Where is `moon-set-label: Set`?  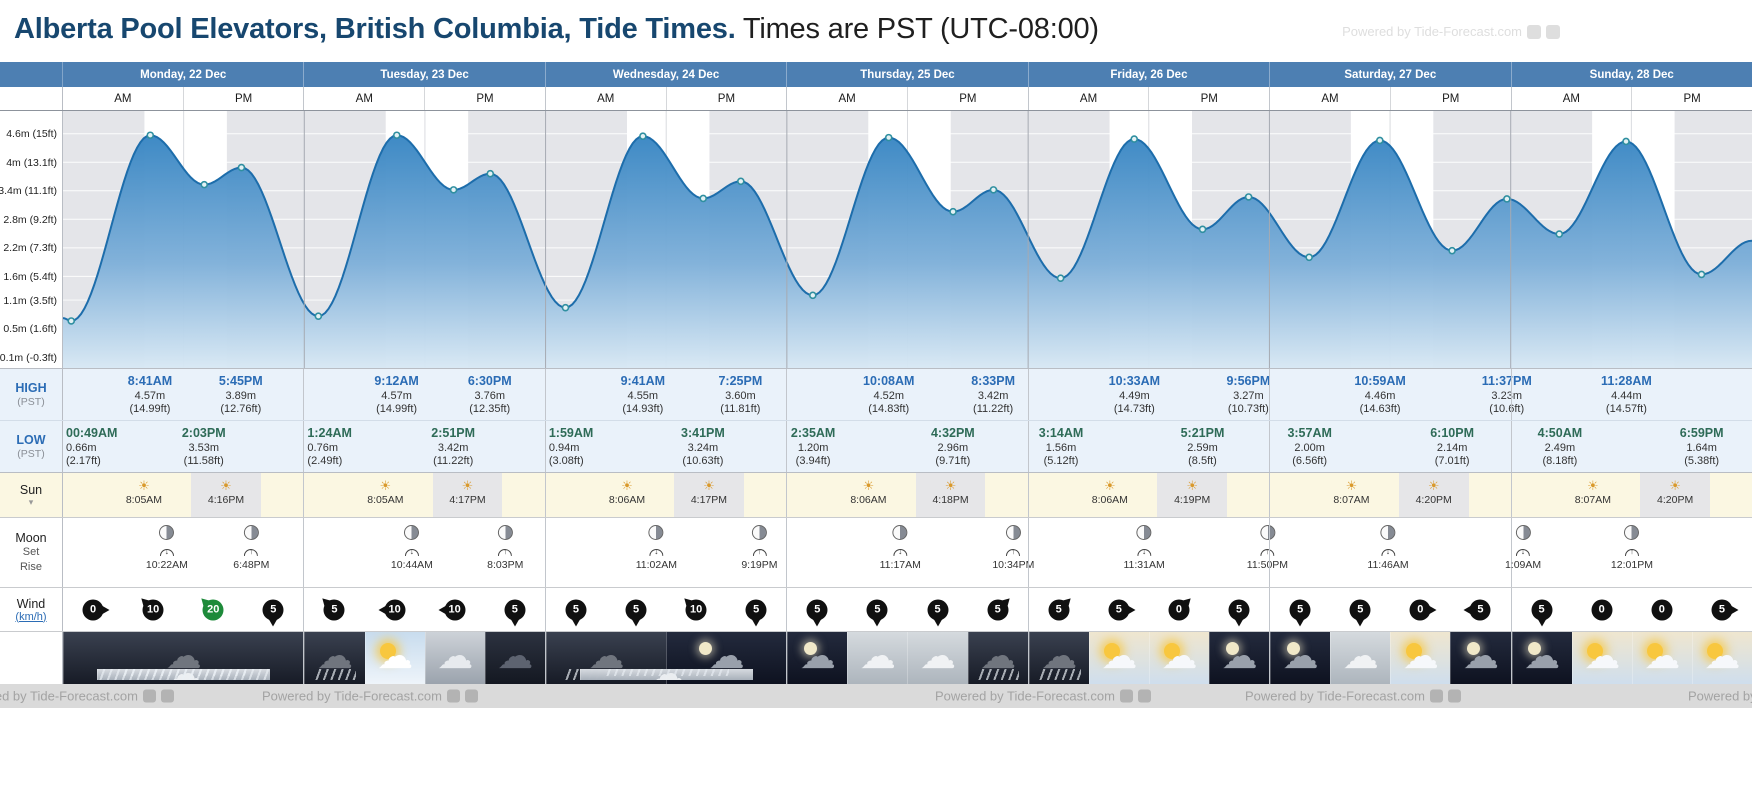 moon-set-label: Set is located at coordinates (31, 552).